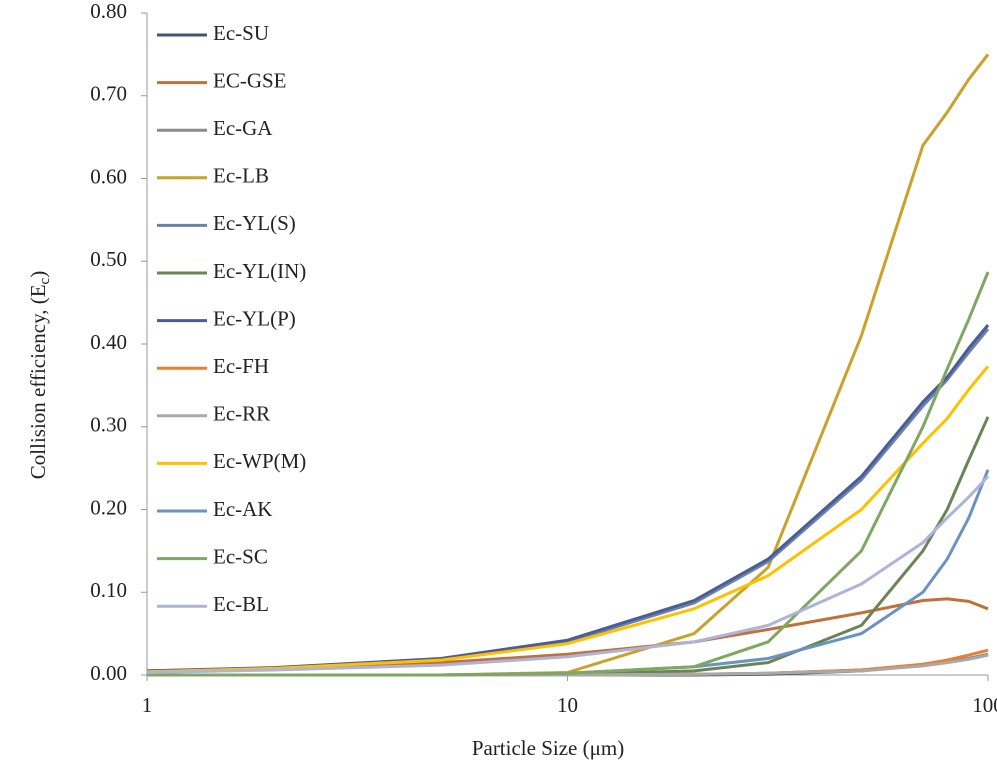 The height and width of the screenshot is (775, 997). Describe the element at coordinates (147, 705) in the screenshot. I see `x-tick-label: 1` at that location.